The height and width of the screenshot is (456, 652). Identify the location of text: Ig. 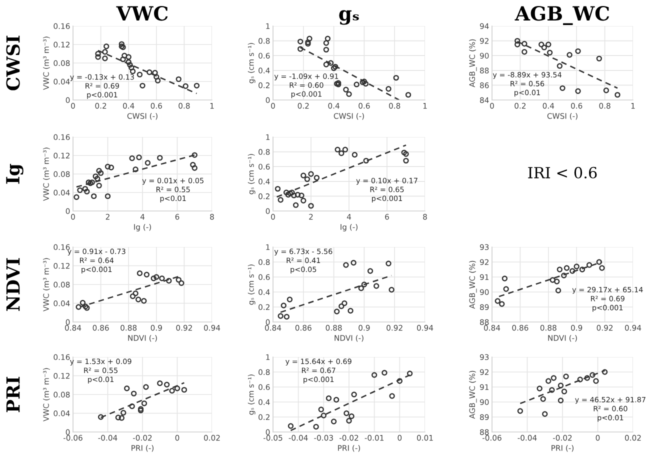
(15, 174).